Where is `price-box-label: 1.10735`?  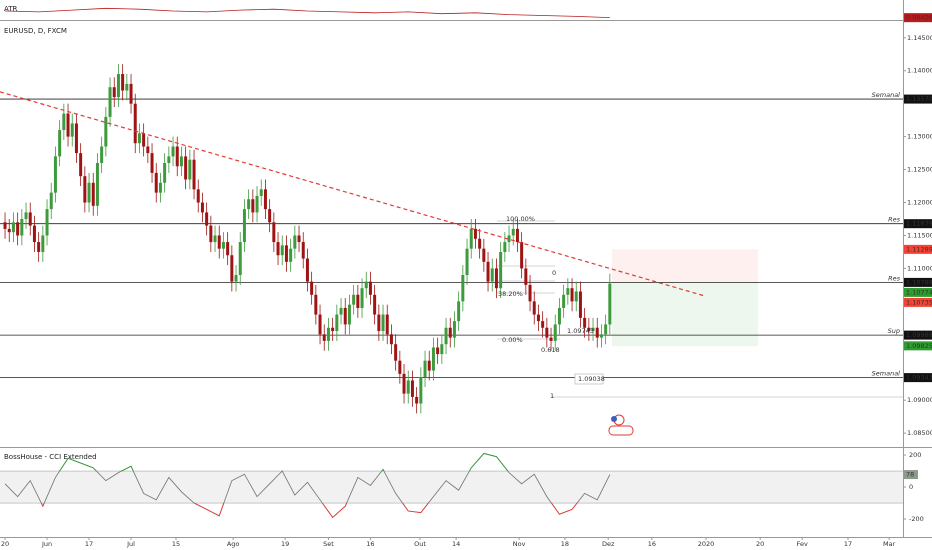 price-box-label: 1.10735 is located at coordinates (919, 302).